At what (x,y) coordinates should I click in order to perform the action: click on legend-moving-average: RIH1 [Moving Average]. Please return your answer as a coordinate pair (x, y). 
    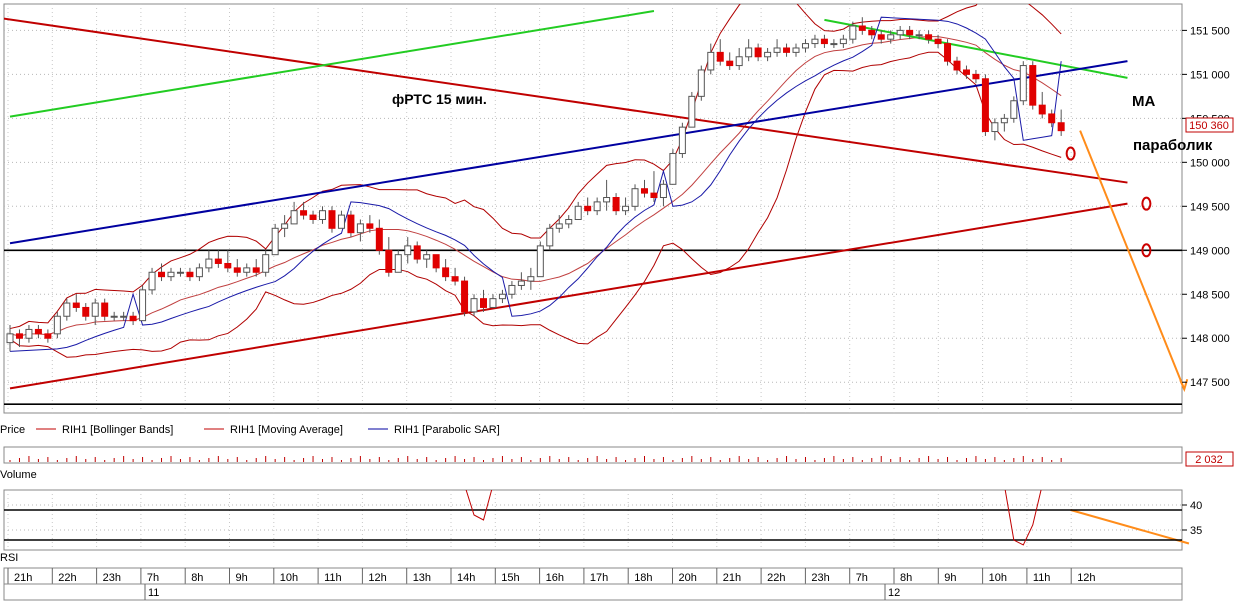
    Looking at the image, I should click on (286, 430).